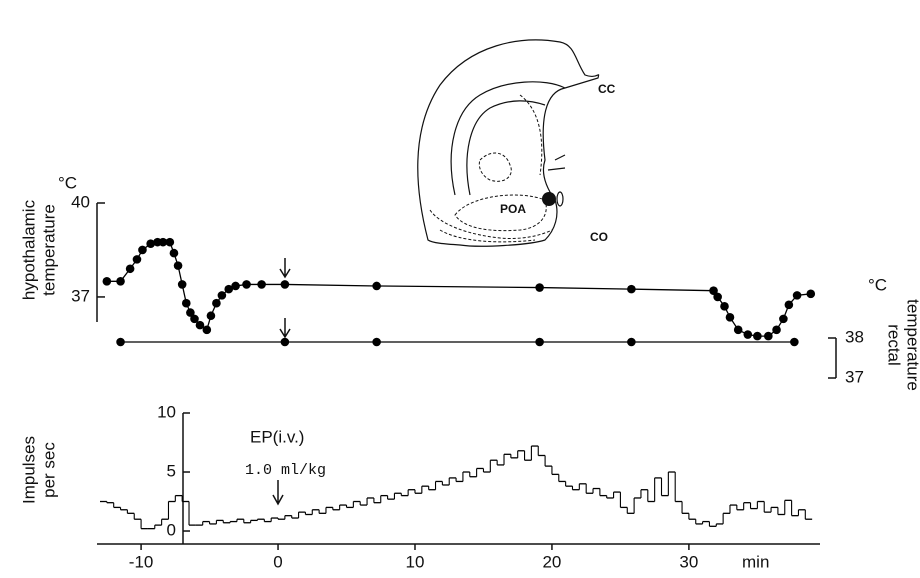  I want to click on y-label: Impulses, so click(28, 470).